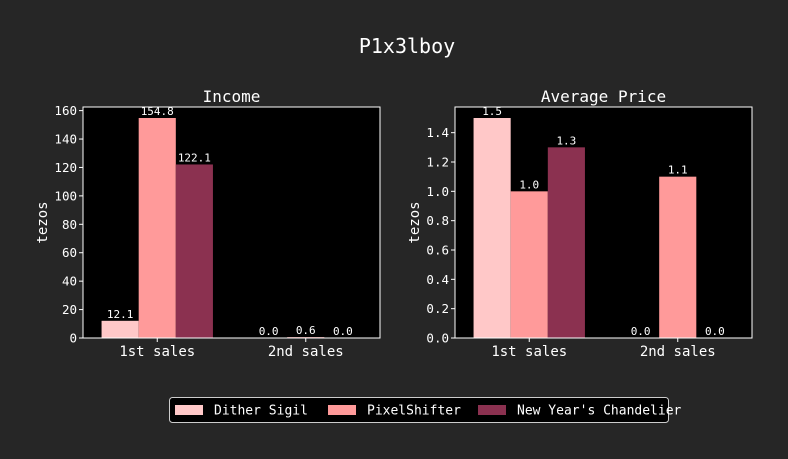 Image resolution: width=788 pixels, height=459 pixels. What do you see at coordinates (414, 411) in the screenshot?
I see `legend-label: PixelShifter` at bounding box center [414, 411].